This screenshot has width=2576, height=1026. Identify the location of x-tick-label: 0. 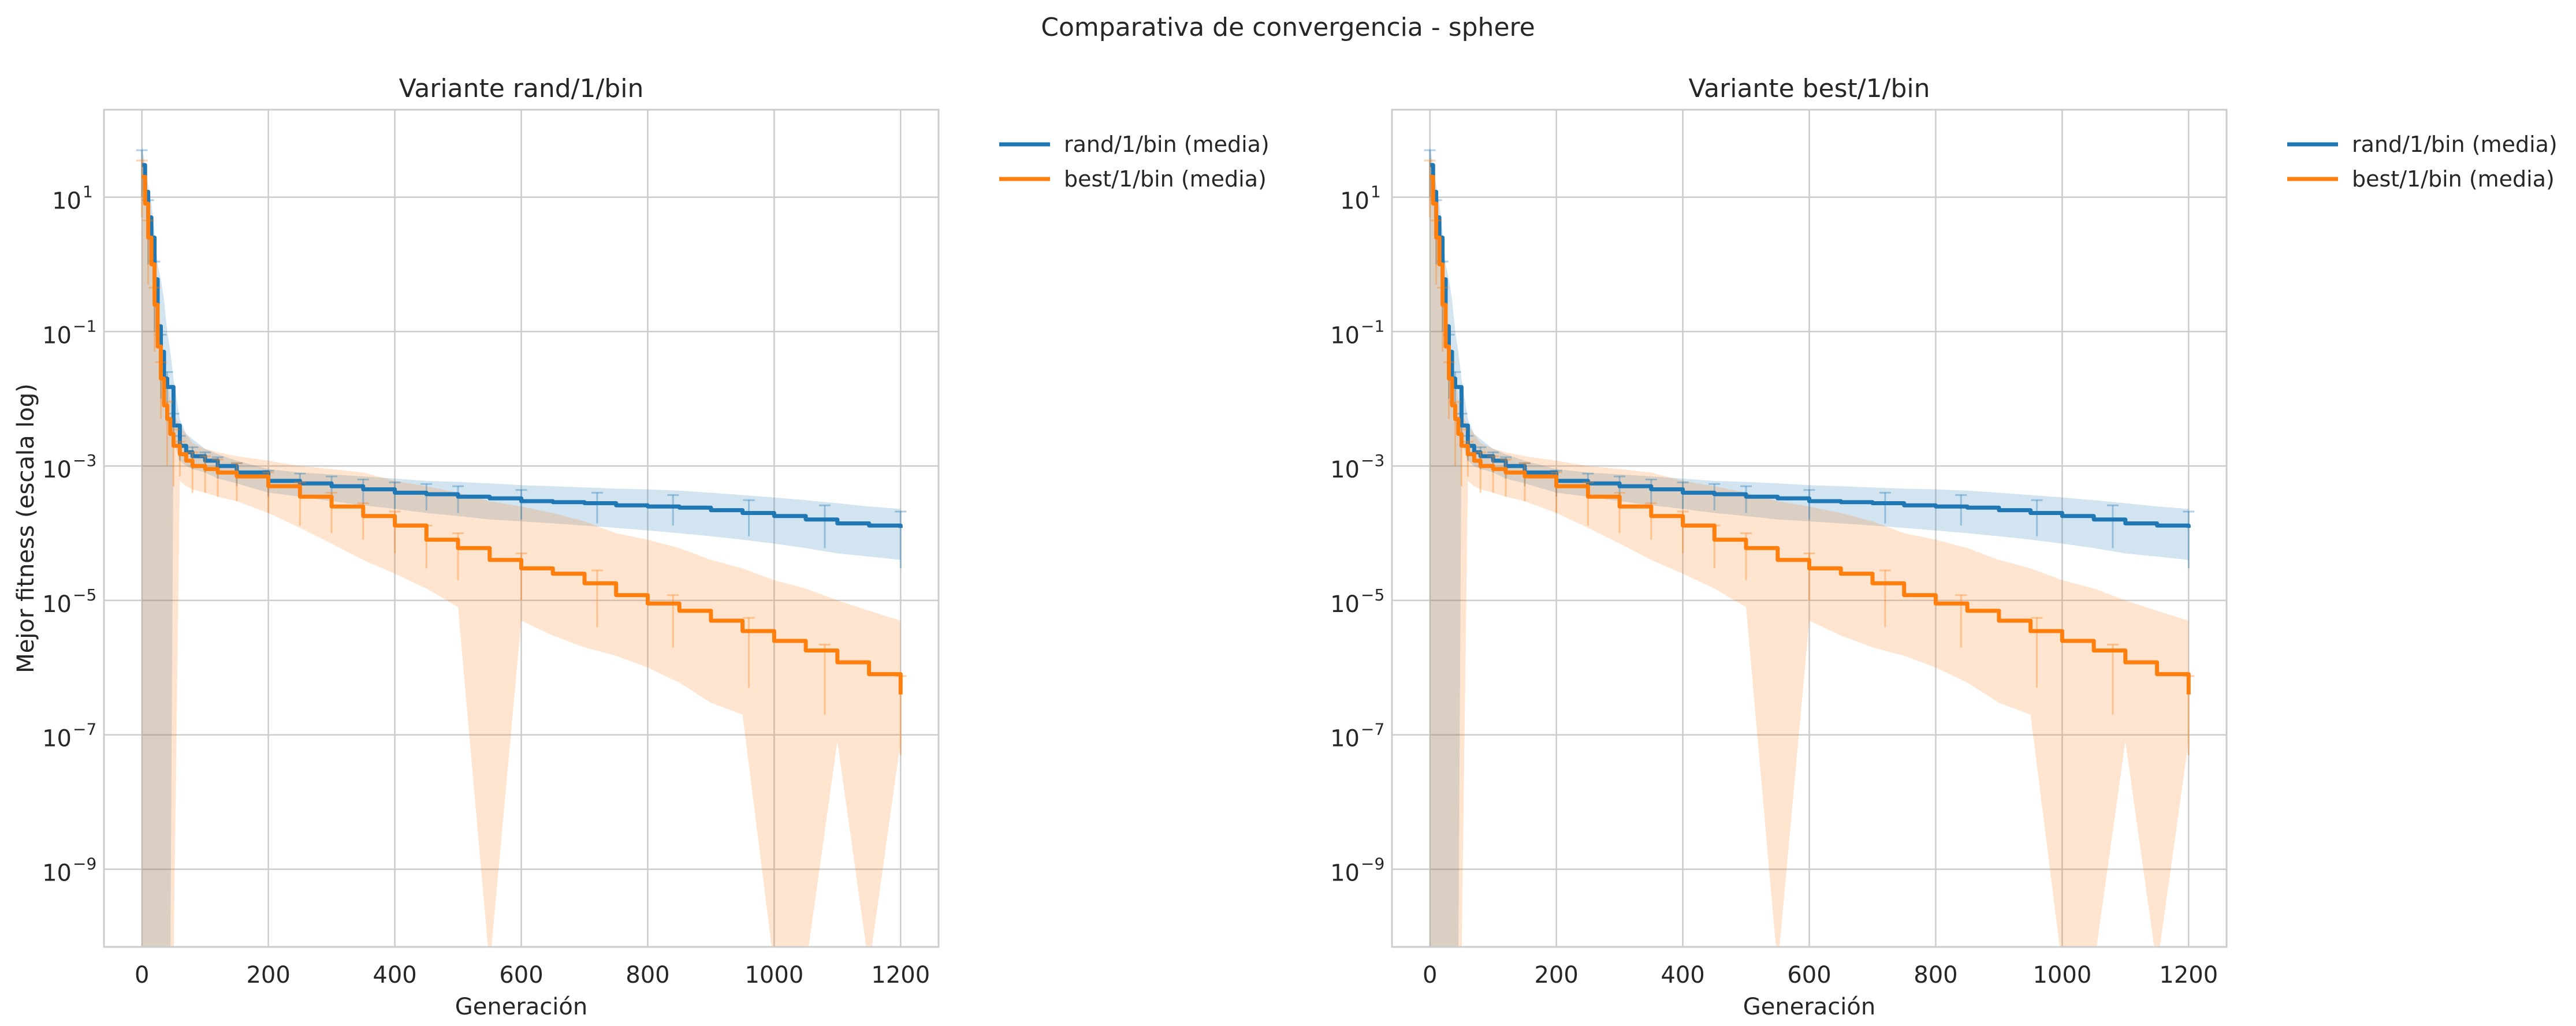
(1430, 975).